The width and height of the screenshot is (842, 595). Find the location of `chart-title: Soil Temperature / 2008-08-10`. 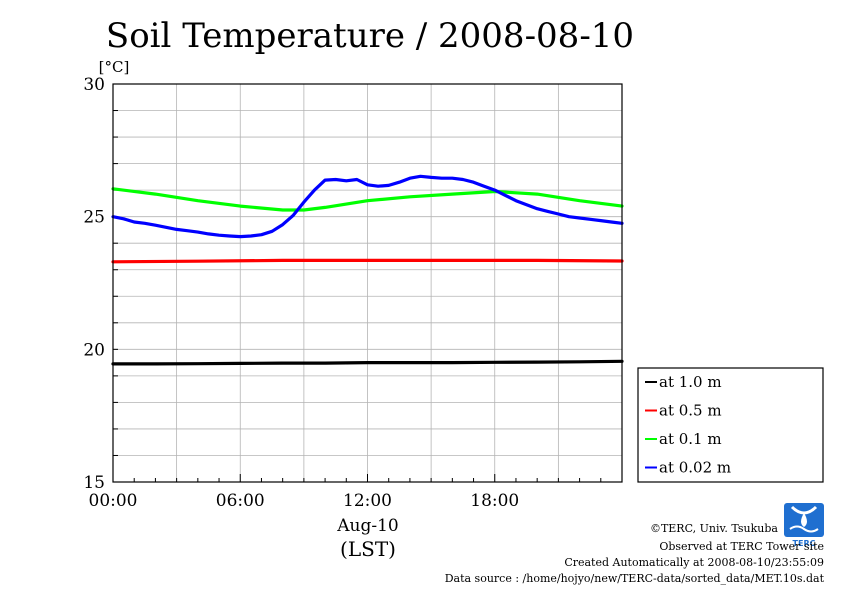

chart-title: Soil Temperature / 2008-08-10 is located at coordinates (370, 36).